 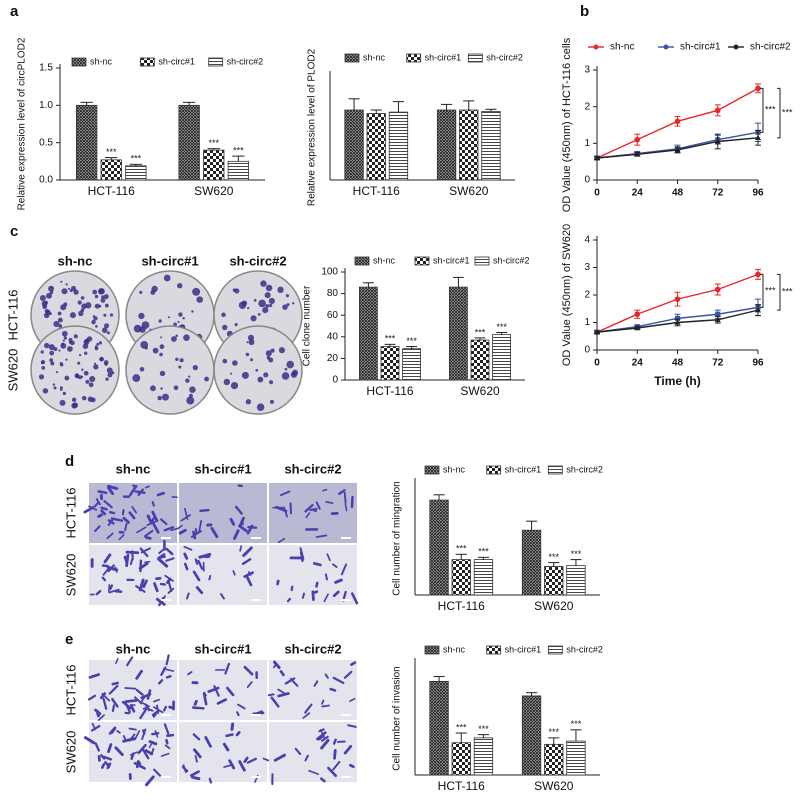 What do you see at coordinates (46, 68) in the screenshot?
I see `y-tick-label: 1.5` at bounding box center [46, 68].